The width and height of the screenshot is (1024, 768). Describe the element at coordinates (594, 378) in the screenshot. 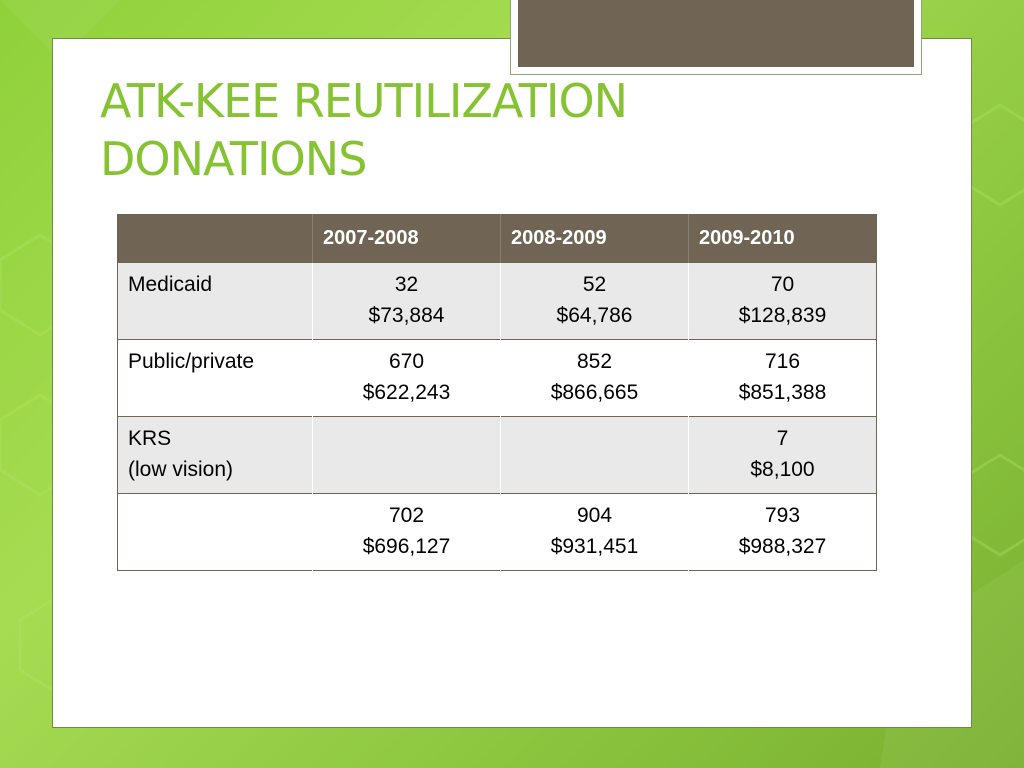

I see `table-cell: 852 $866,665` at that location.